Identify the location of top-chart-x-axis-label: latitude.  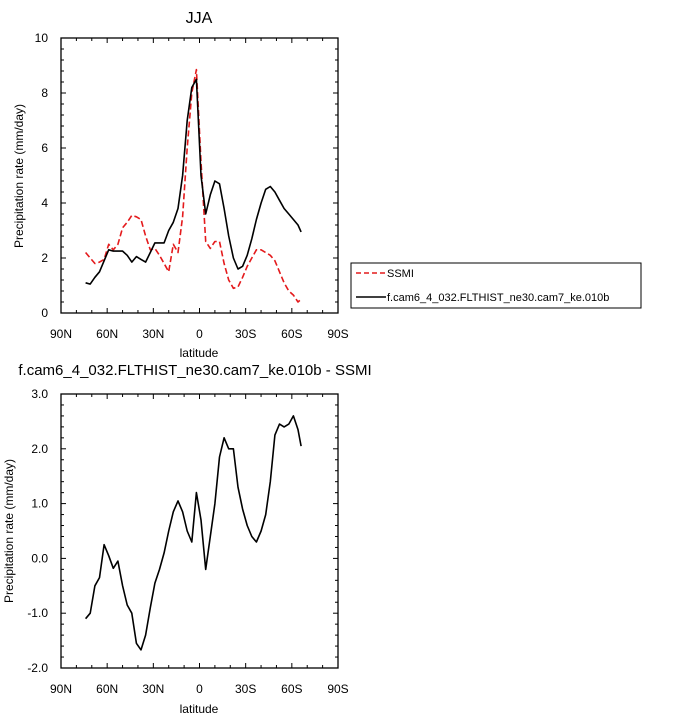
(199, 353).